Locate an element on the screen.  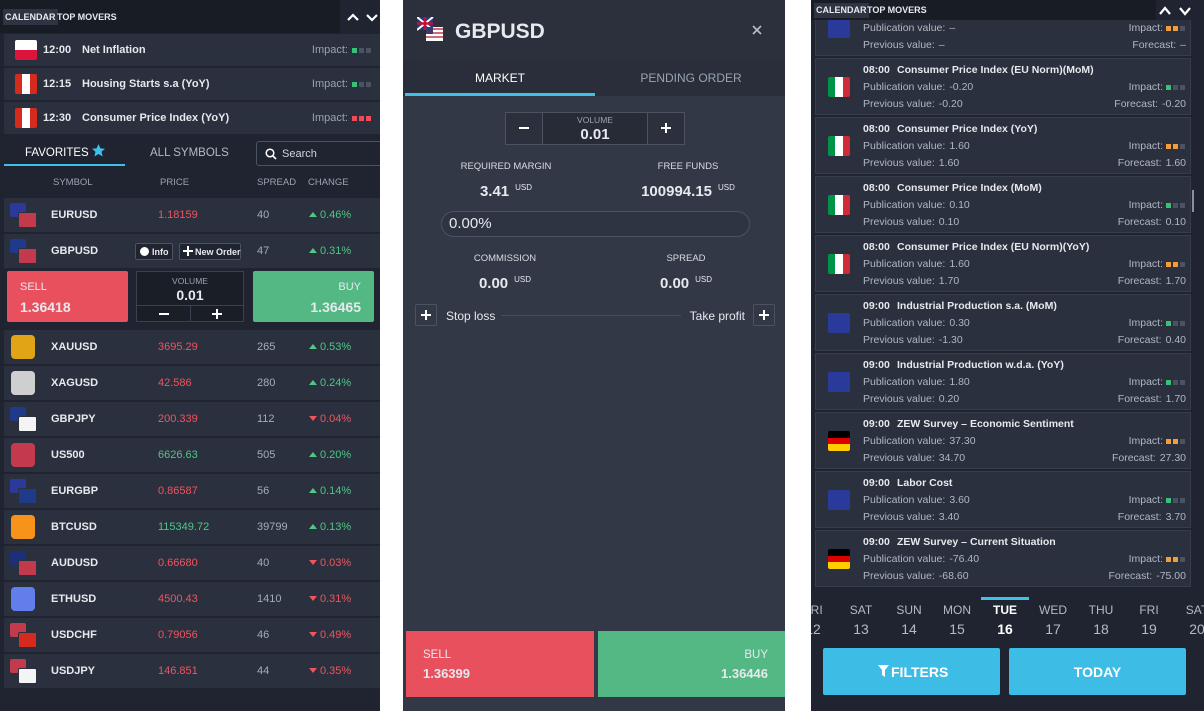
value: 3.70 is located at coordinates (1175, 517).